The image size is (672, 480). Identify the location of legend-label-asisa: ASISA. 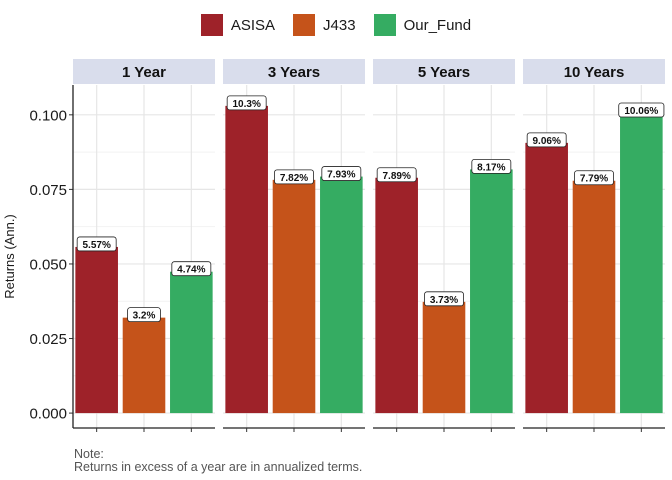
(253, 25).